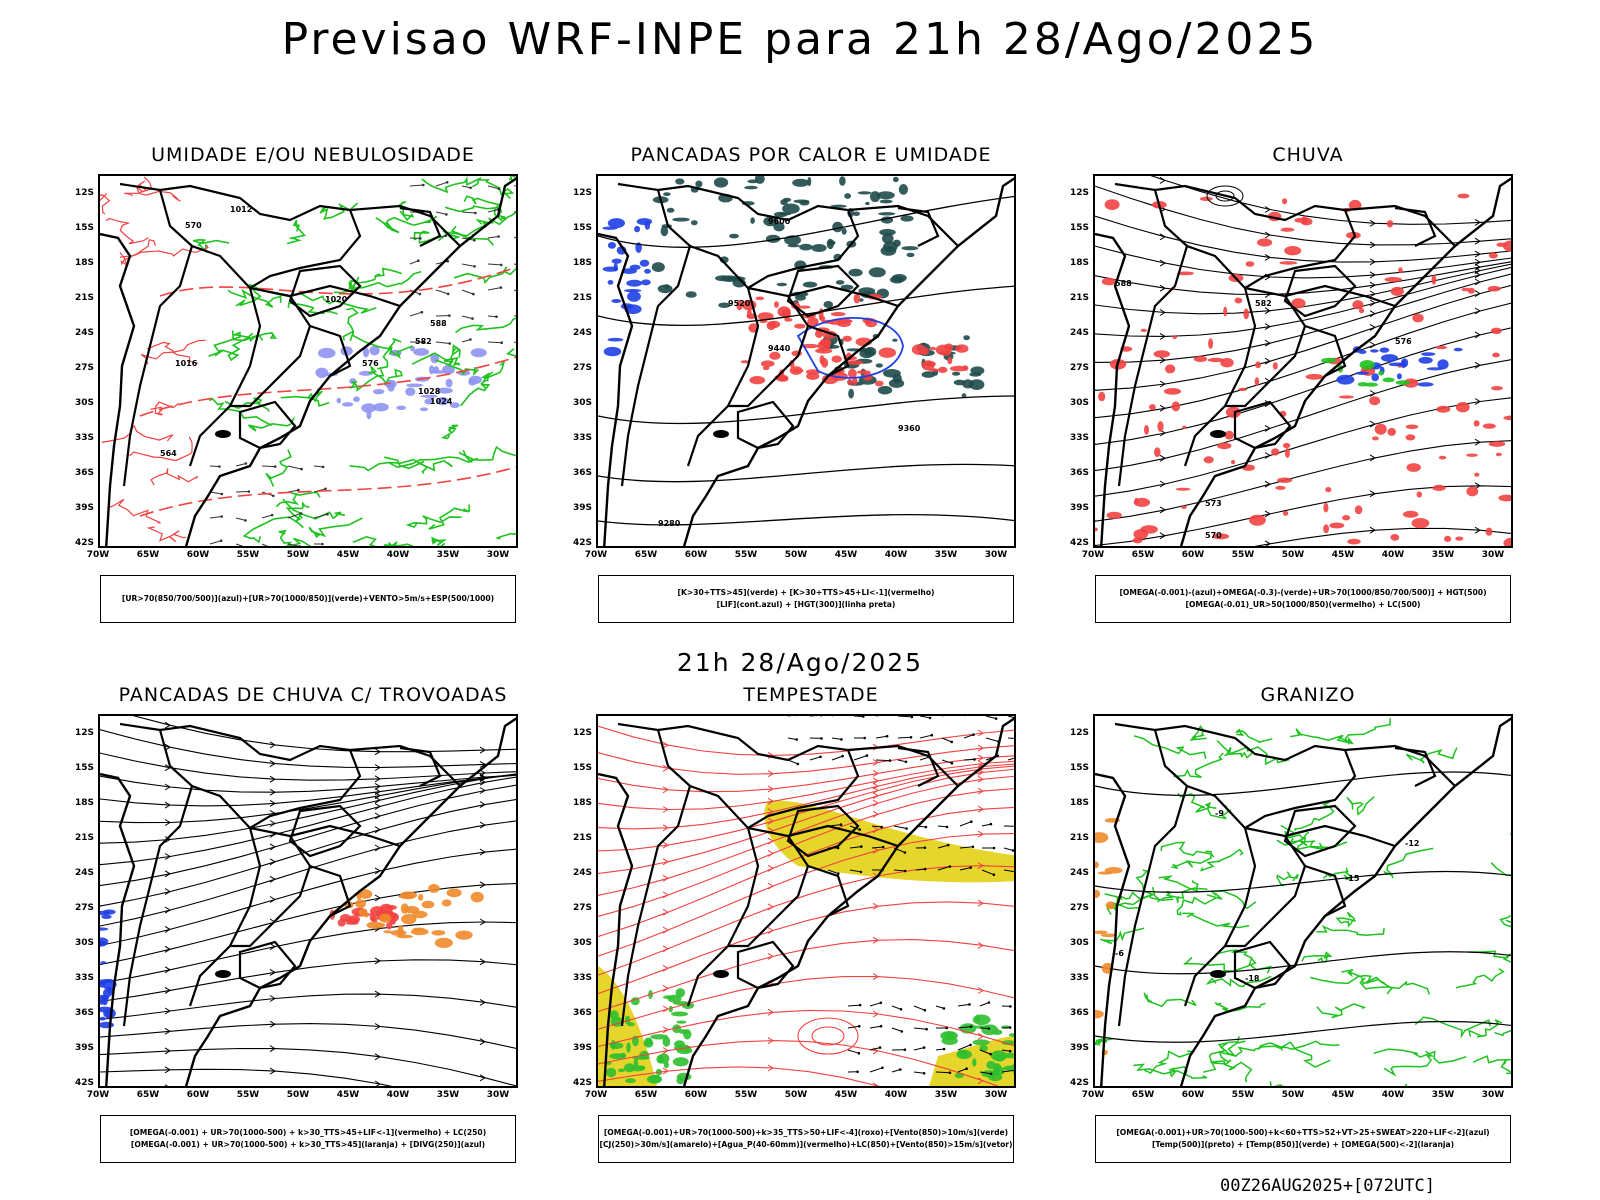  What do you see at coordinates (1213, 535) in the screenshot?
I see `contour-label: 570` at bounding box center [1213, 535].